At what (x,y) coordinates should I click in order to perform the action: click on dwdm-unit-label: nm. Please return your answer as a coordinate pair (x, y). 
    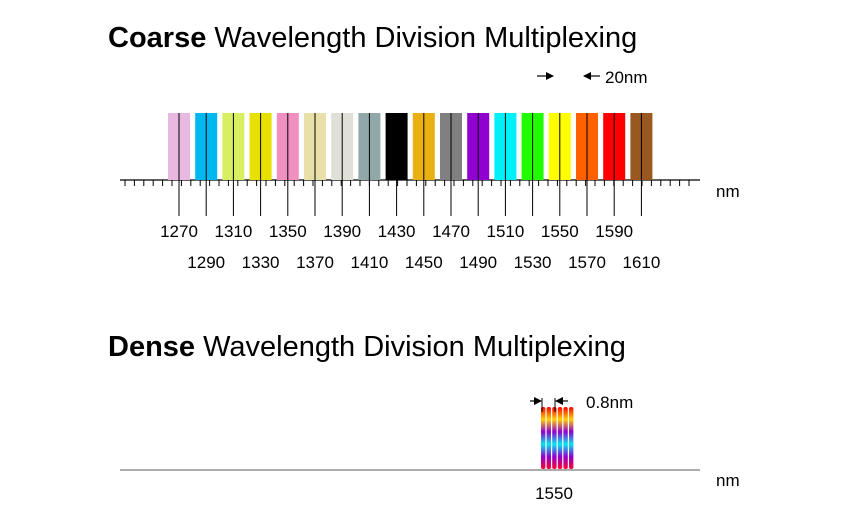
    Looking at the image, I should click on (728, 480).